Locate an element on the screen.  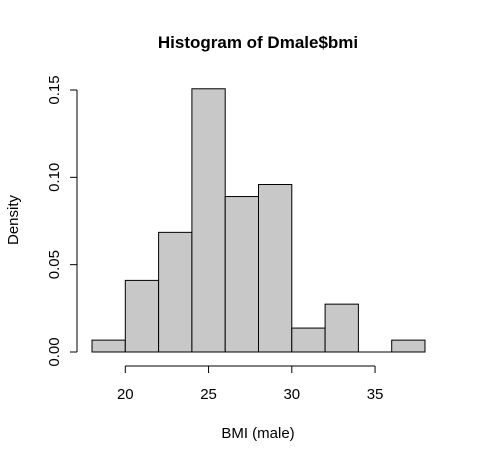
x-tick-label: 35 is located at coordinates (375, 394).